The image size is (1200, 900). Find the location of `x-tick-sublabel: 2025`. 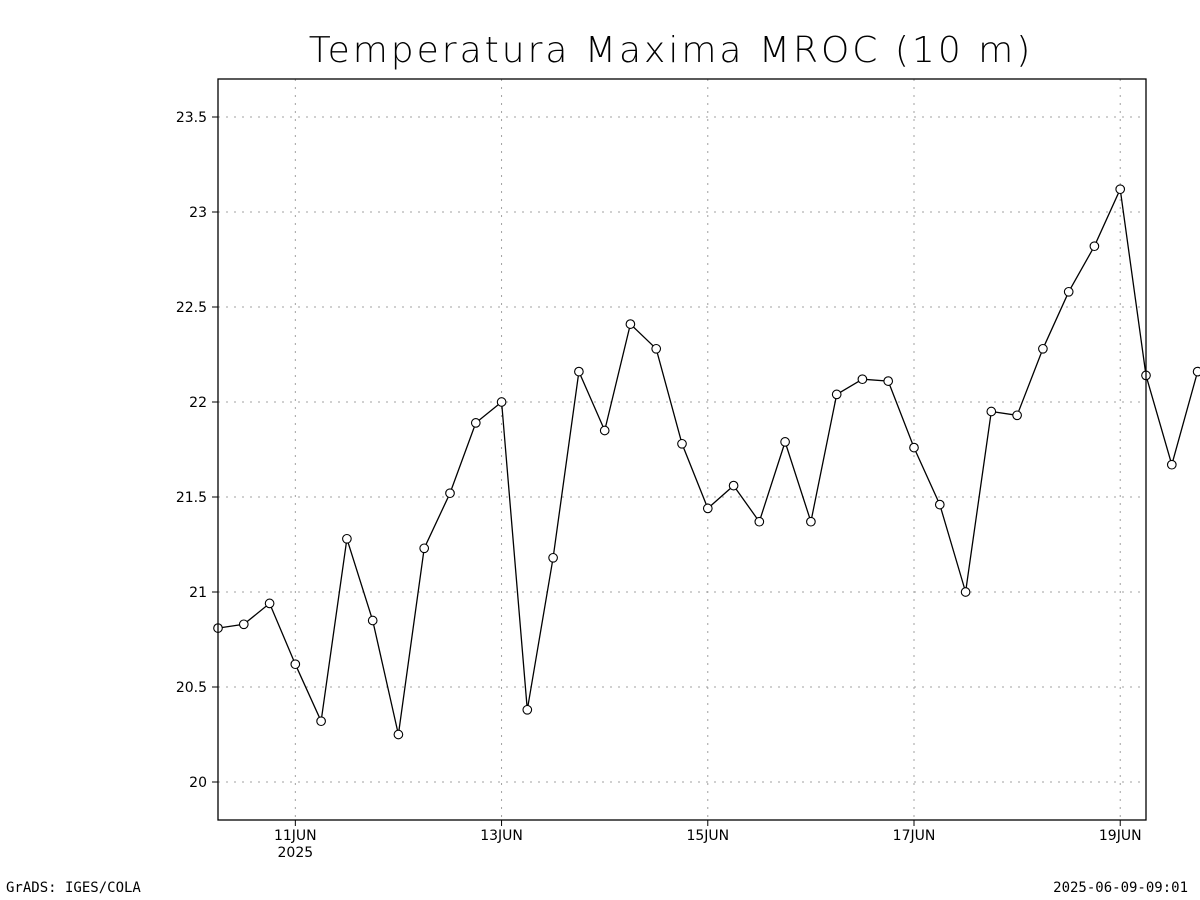

x-tick-sublabel: 2025 is located at coordinates (296, 853).